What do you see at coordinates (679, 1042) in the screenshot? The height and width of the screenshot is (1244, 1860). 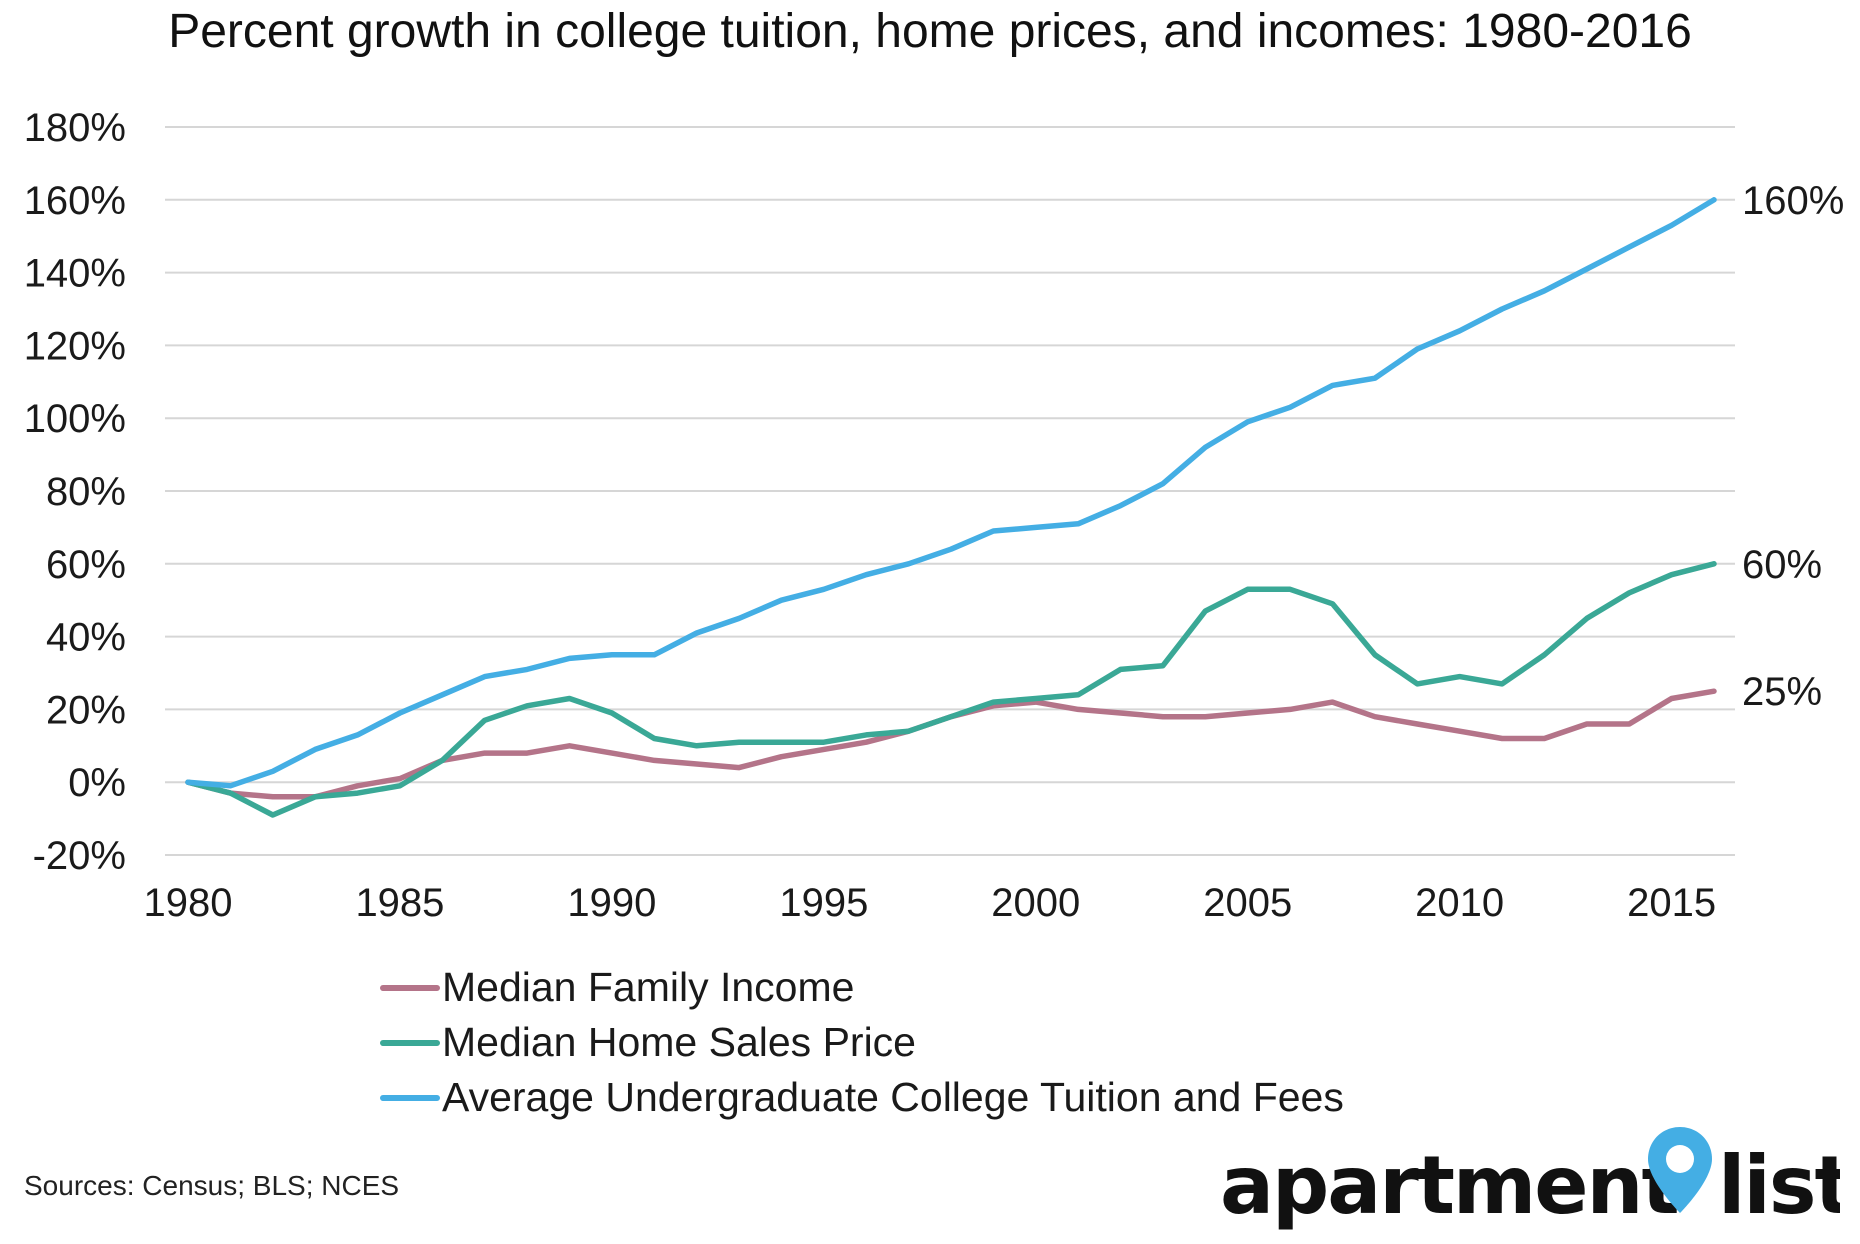 I see `legend-label-home-price: Median Home Sales Price` at bounding box center [679, 1042].